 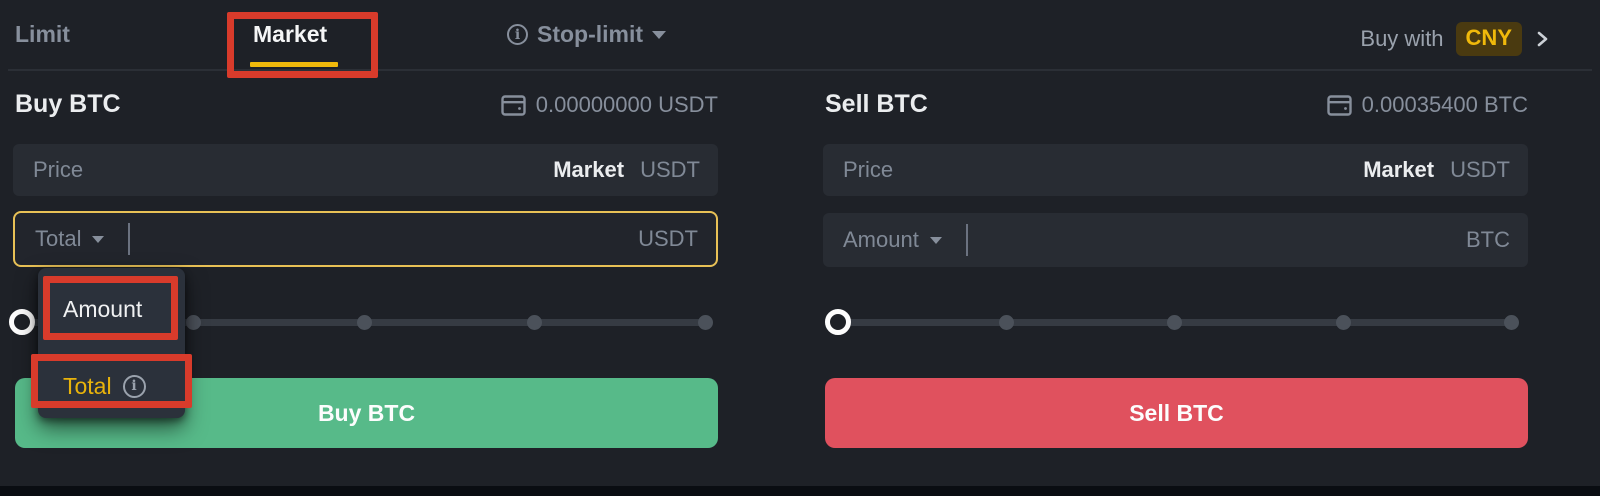 What do you see at coordinates (103, 308) in the screenshot?
I see `dropdown-option-amount-label: Amount` at bounding box center [103, 308].